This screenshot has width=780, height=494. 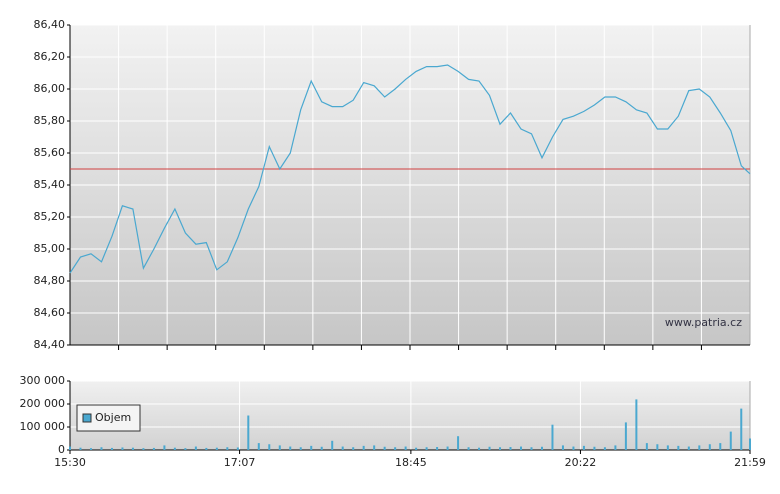 I want to click on volume-plot-area, so click(x=410, y=415).